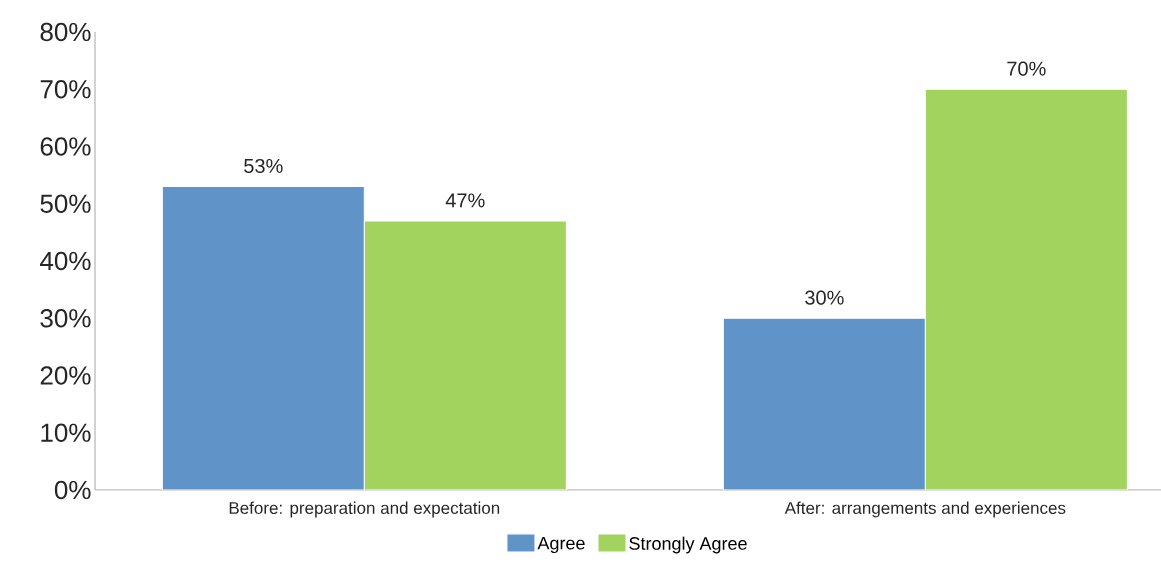  What do you see at coordinates (263, 166) in the screenshot?
I see `data-label: 53%` at bounding box center [263, 166].